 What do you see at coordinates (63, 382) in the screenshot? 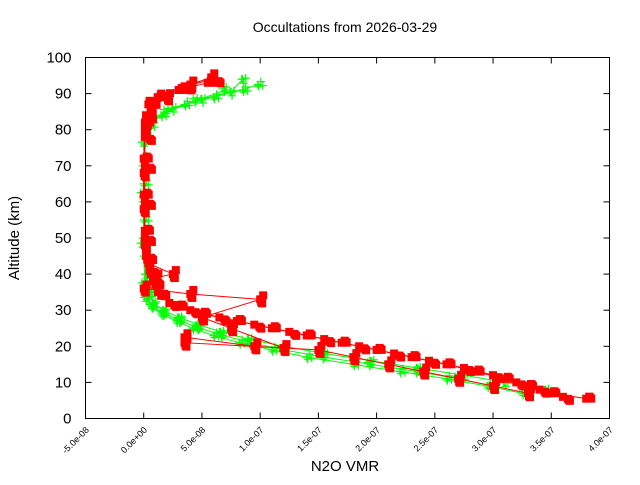
I see `y-tick-label: 10` at bounding box center [63, 382].